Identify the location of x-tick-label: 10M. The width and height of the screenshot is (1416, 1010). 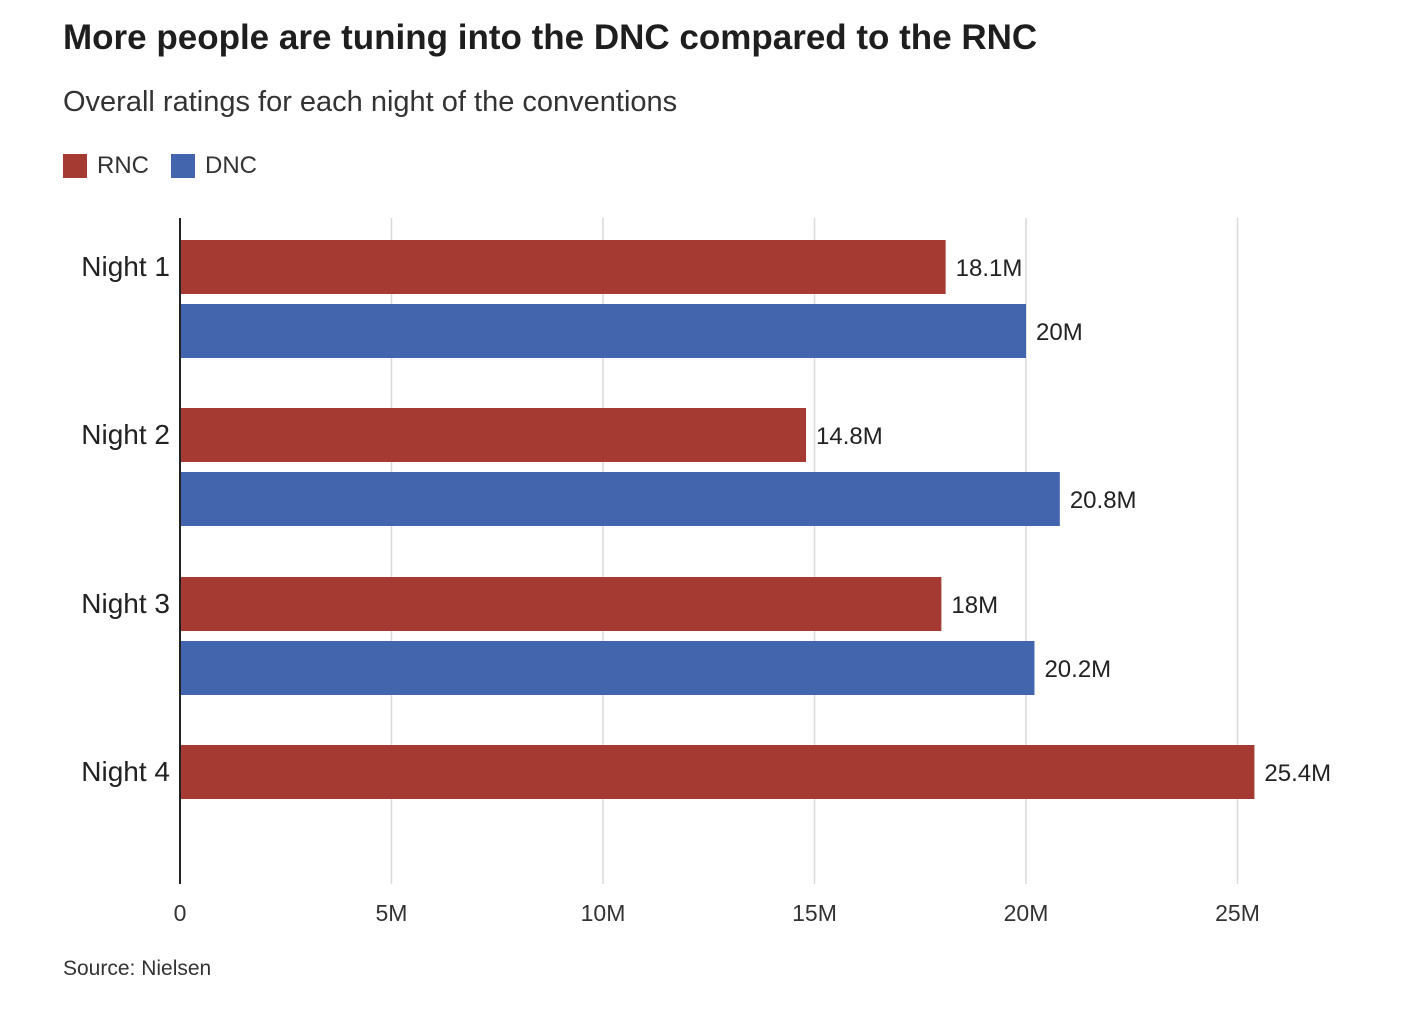
(603, 913).